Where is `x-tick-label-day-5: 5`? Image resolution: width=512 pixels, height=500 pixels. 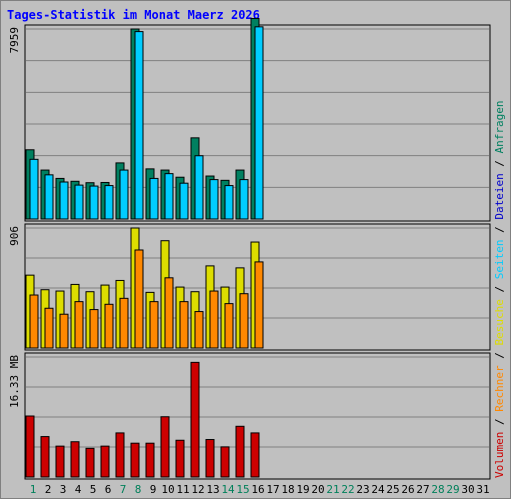 x-tick-label-day-5: 5 is located at coordinates (93, 489).